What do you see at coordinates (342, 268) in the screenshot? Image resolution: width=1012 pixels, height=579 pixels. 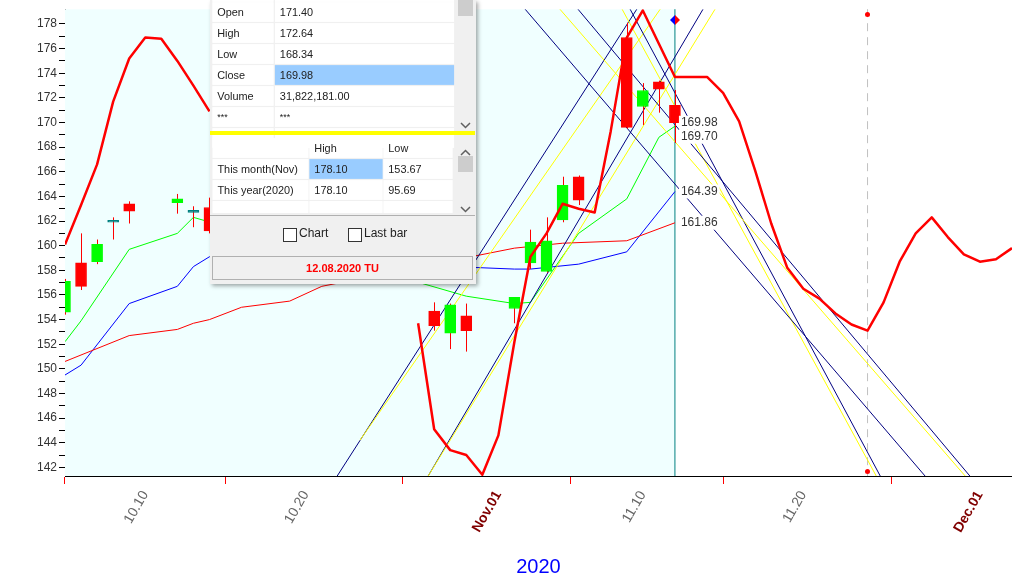 I see `annotation: 12.08.2020 TU` at bounding box center [342, 268].